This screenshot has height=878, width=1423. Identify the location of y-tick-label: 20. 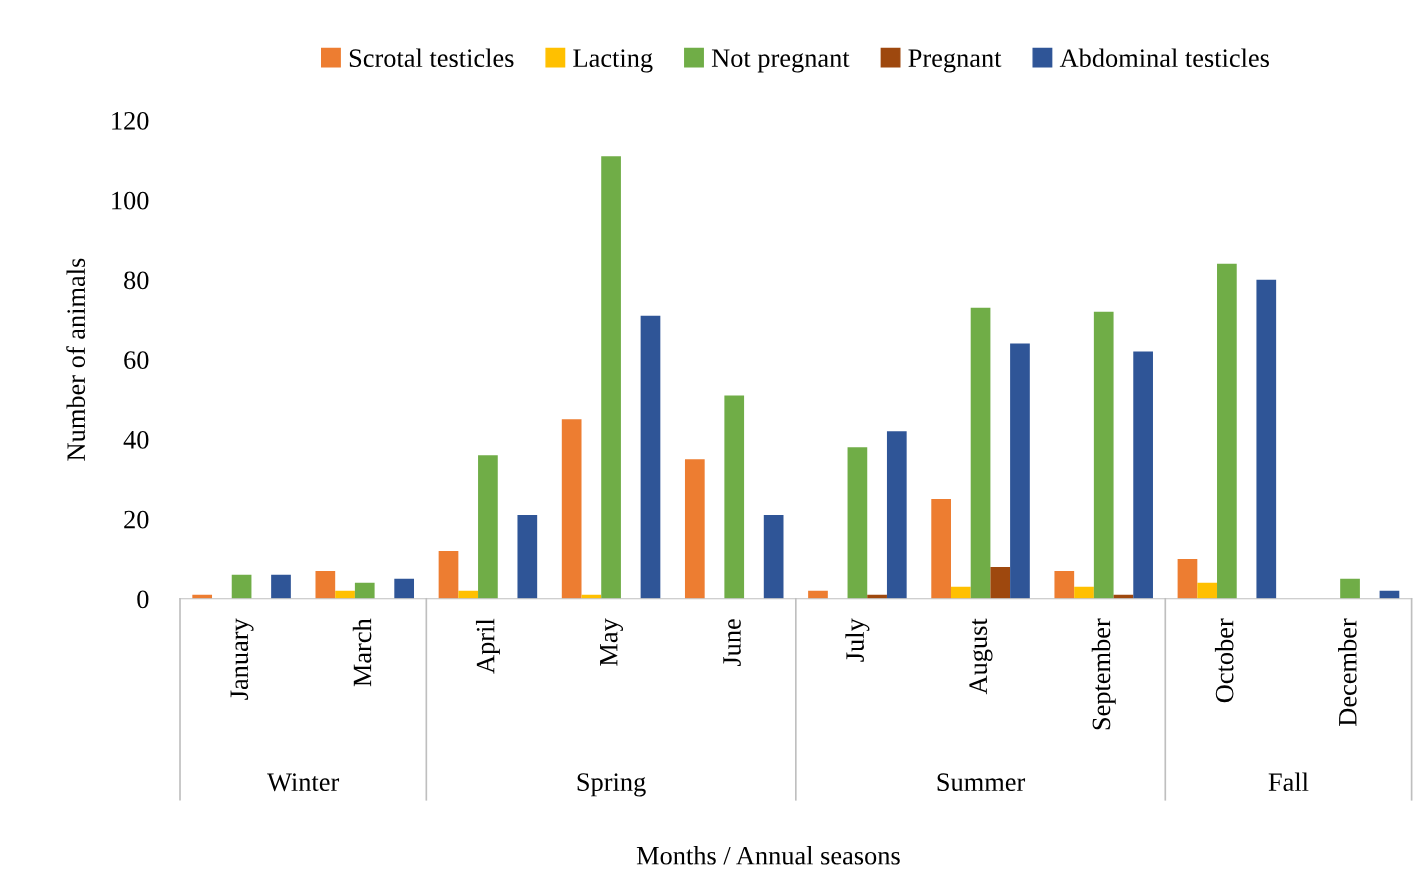
(136, 519).